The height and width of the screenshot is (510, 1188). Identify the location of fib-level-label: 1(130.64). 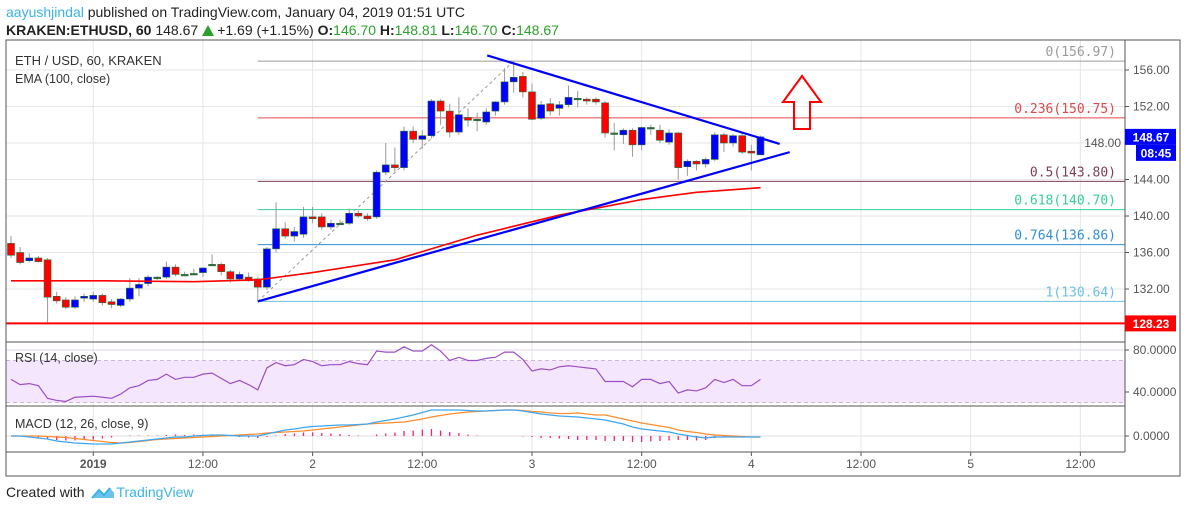
(1081, 292).